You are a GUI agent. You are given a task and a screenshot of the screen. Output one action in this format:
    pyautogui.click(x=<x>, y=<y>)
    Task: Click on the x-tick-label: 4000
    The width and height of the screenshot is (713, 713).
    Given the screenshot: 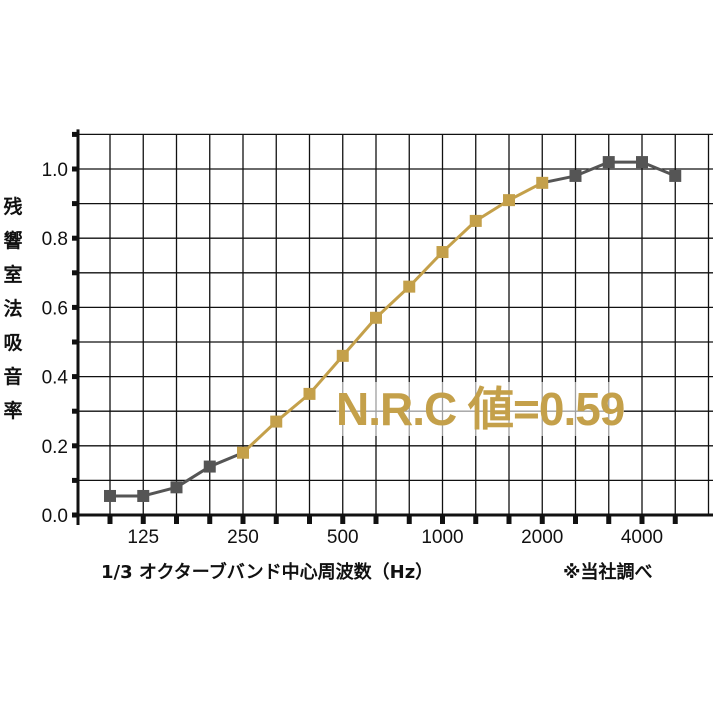 What is the action you would take?
    pyautogui.click(x=642, y=537)
    